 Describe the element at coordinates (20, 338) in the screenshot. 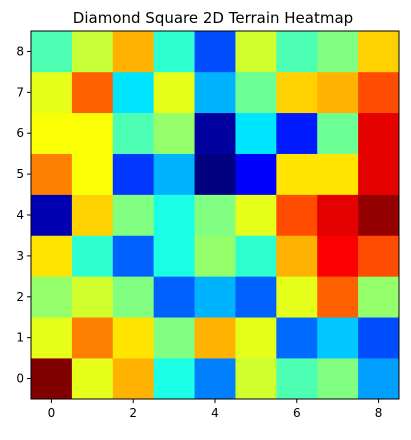

I see `y-tick-label: 1` at that location.